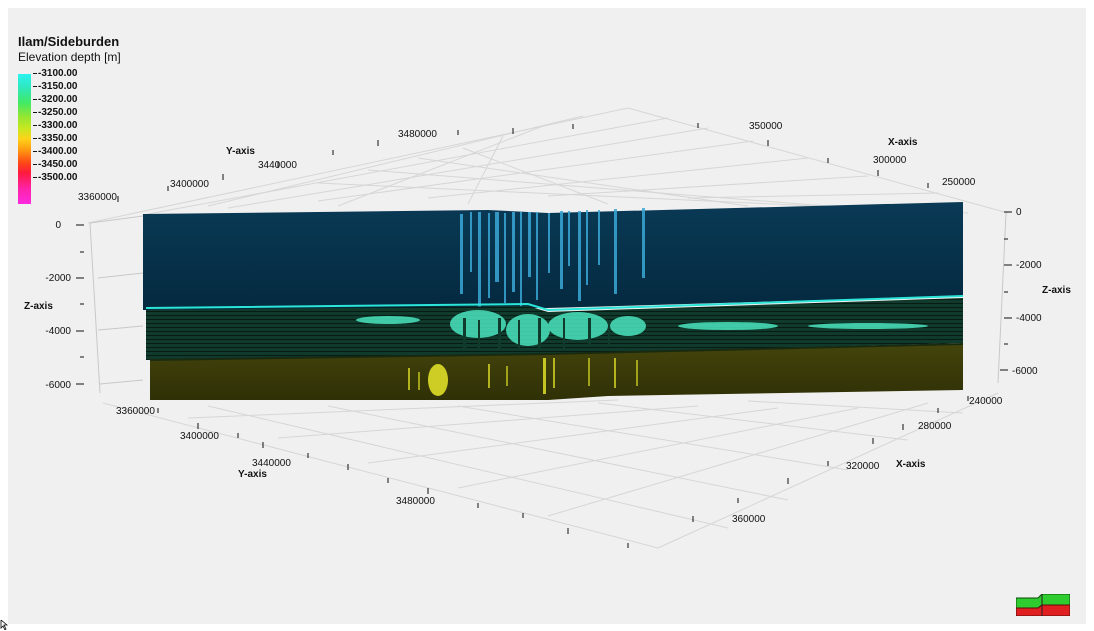  What do you see at coordinates (1019, 212) in the screenshot?
I see `right-z-tick-0: 0` at bounding box center [1019, 212].